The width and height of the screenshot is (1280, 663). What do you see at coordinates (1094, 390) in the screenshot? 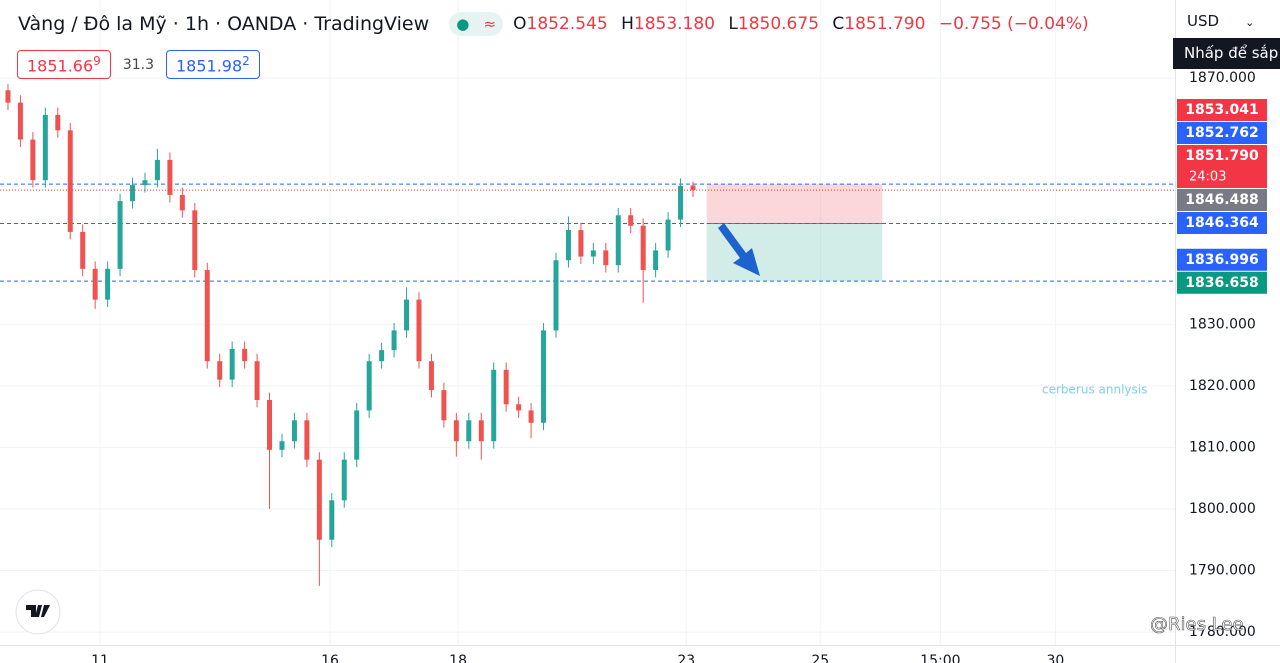
I see `watermark: cerberus annlysis` at bounding box center [1094, 390].